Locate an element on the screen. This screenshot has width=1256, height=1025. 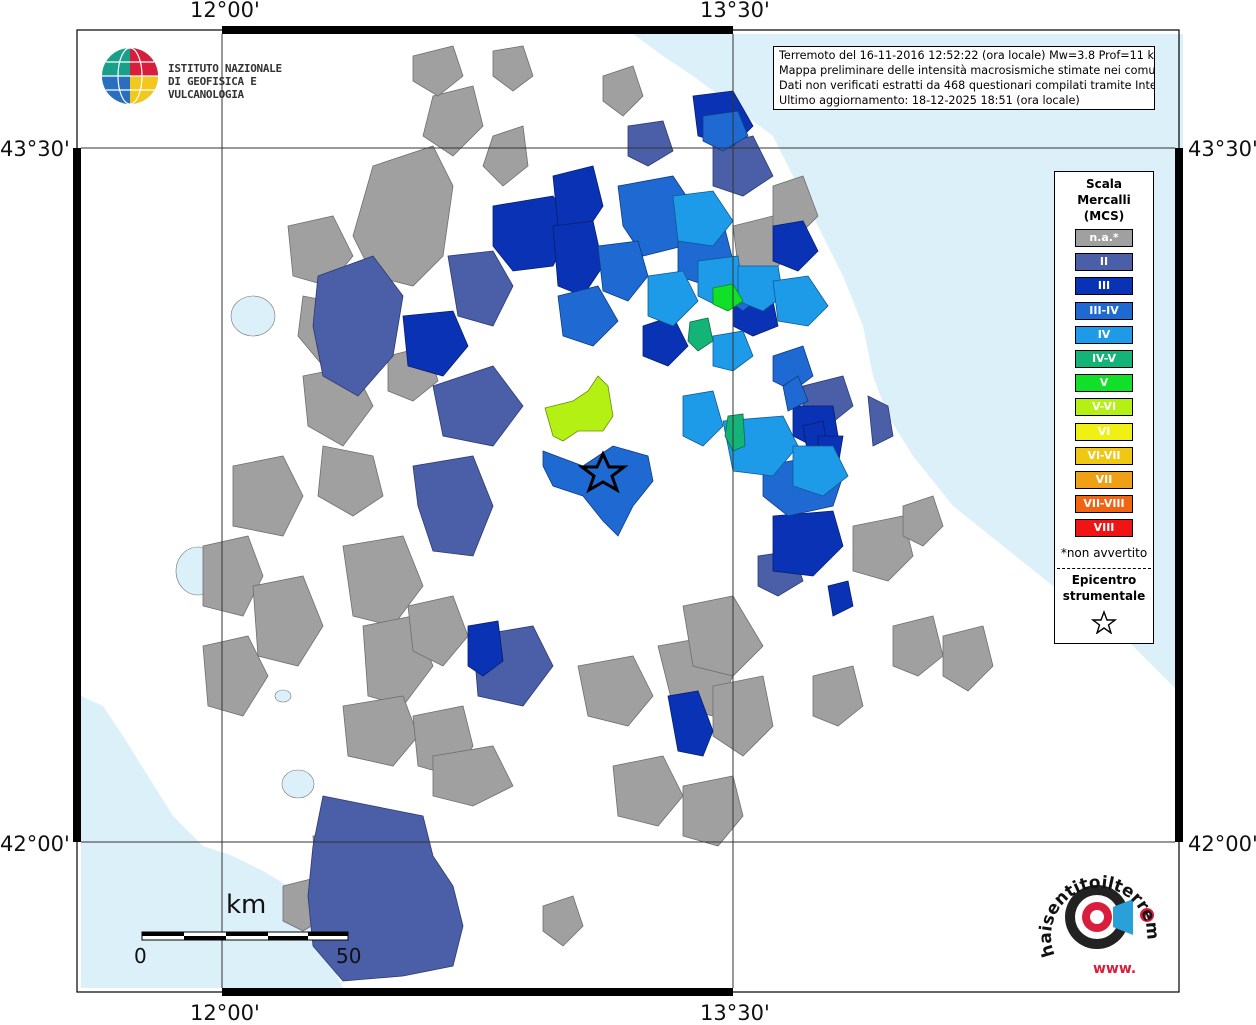
legend-class-0: n.a.* is located at coordinates (1104, 238).